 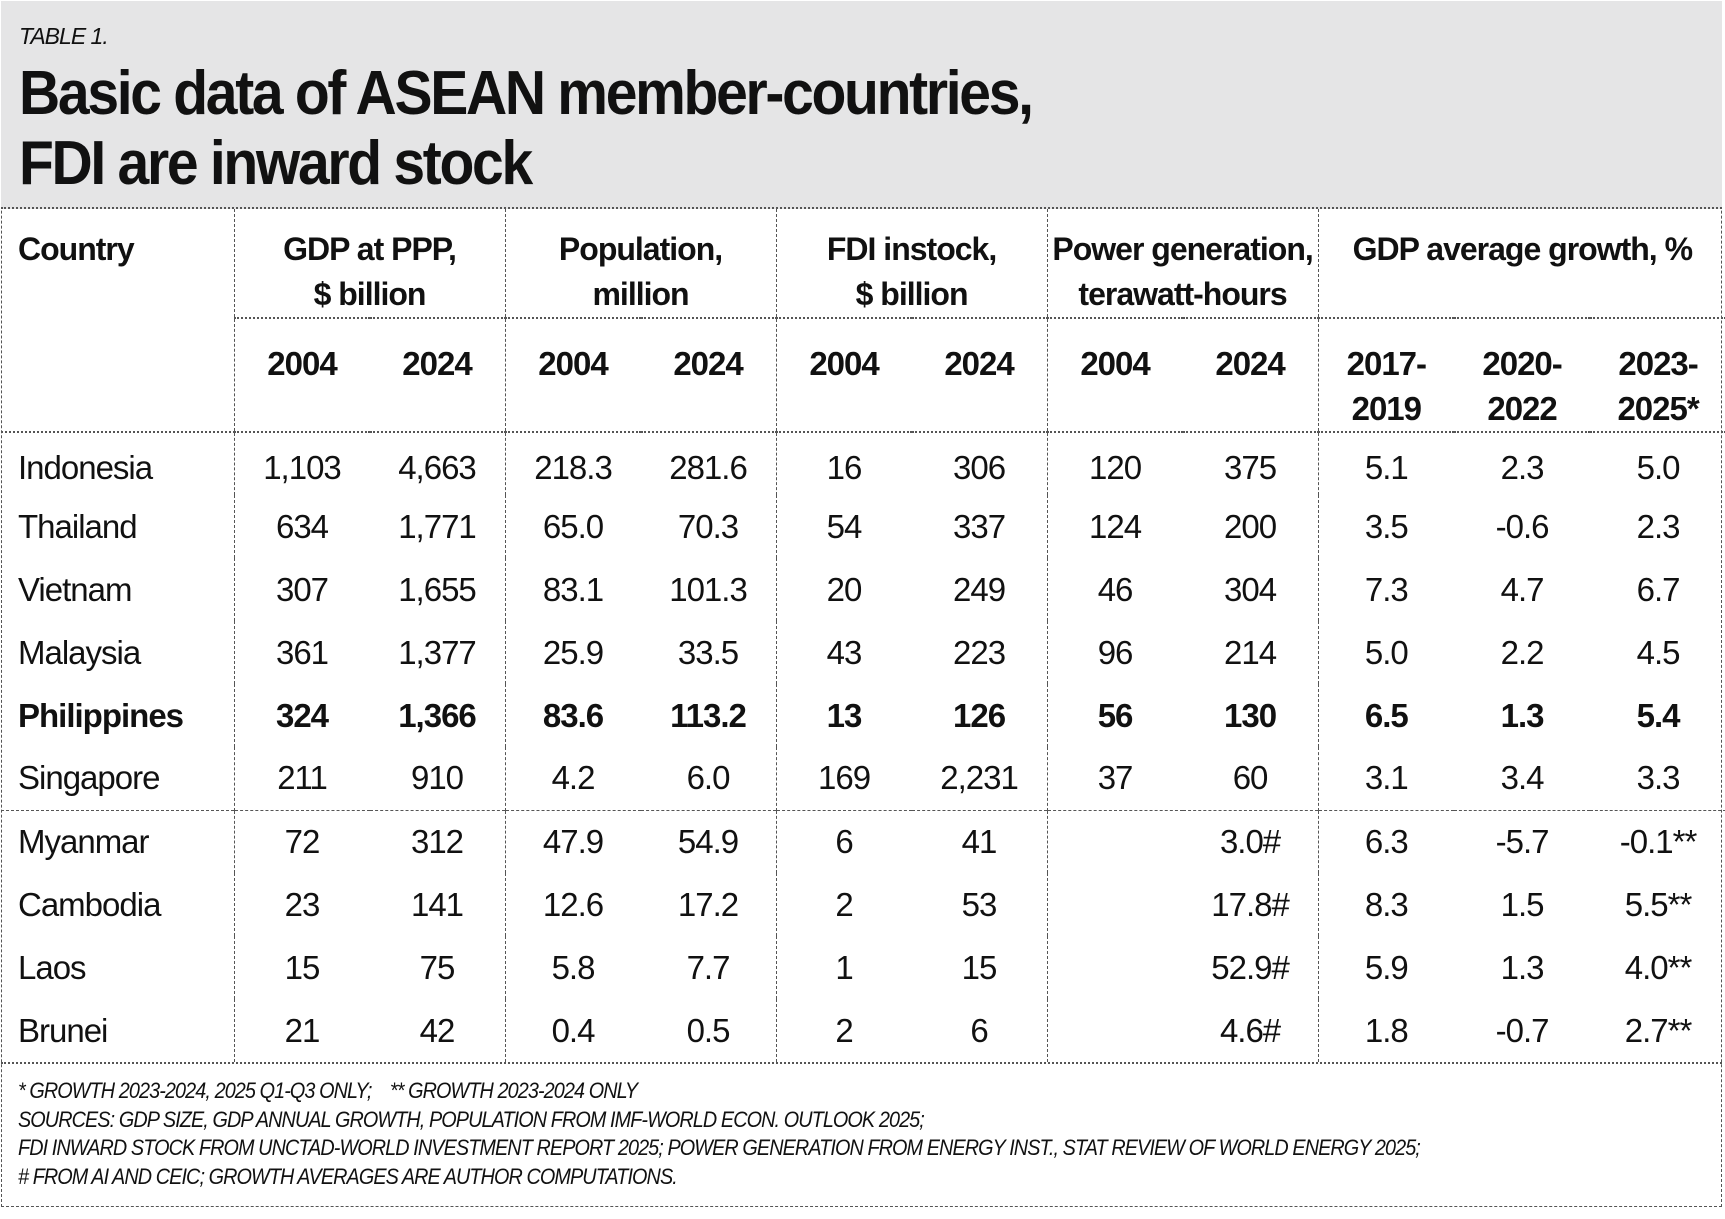 I want to click on value-cell: 3.0#, so click(x=1250, y=841).